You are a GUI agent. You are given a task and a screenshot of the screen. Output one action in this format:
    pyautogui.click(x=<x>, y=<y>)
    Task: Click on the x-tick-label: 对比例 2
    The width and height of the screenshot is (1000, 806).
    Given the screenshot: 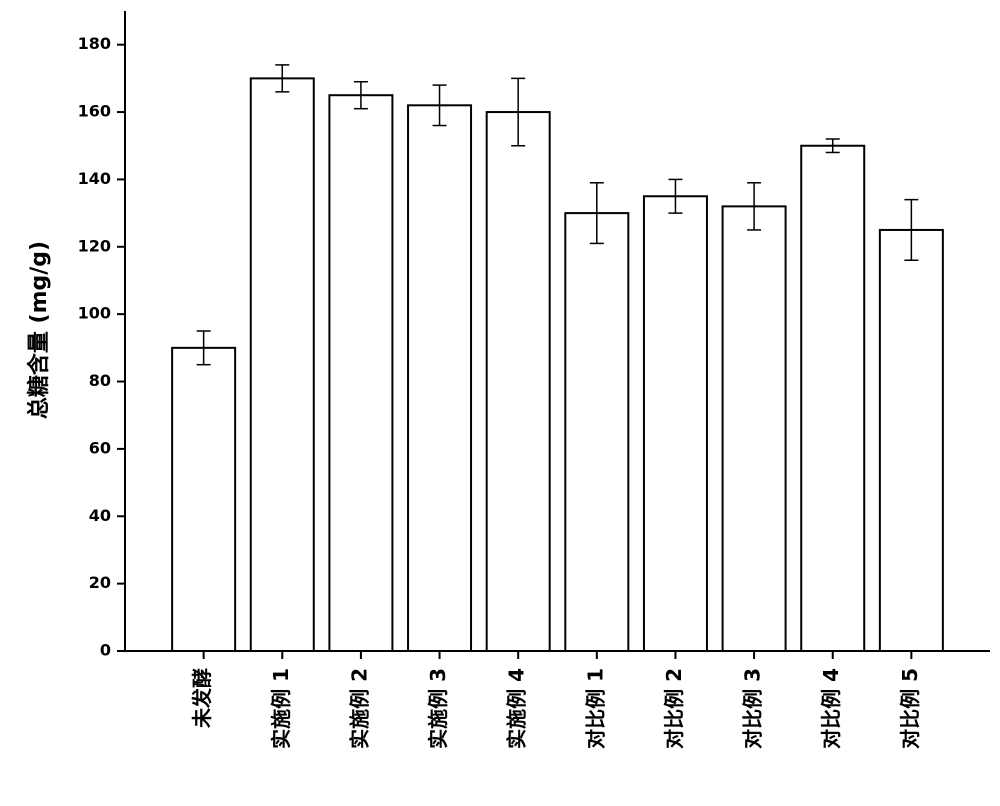 What is the action you would take?
    pyautogui.click(x=674, y=708)
    